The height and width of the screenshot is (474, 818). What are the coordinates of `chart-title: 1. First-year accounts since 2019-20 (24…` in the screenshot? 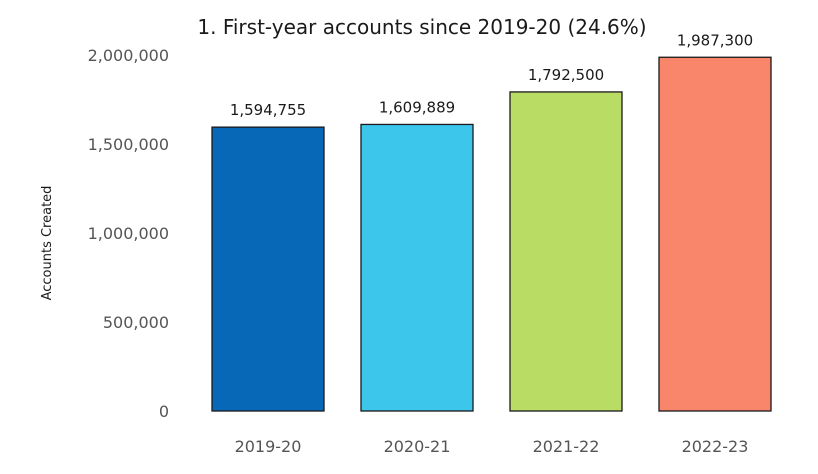 It's located at (421, 27).